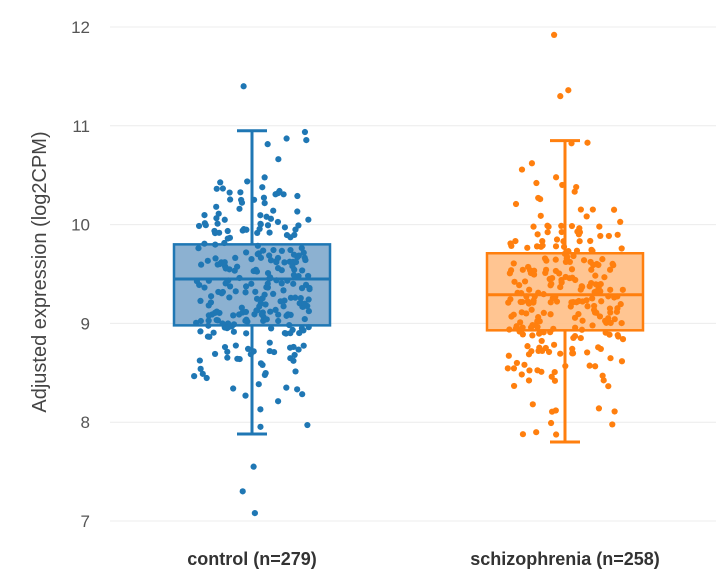 This screenshot has height=586, width=726. What do you see at coordinates (85, 422) in the screenshot?
I see `y-tick-label-8: 8` at bounding box center [85, 422].